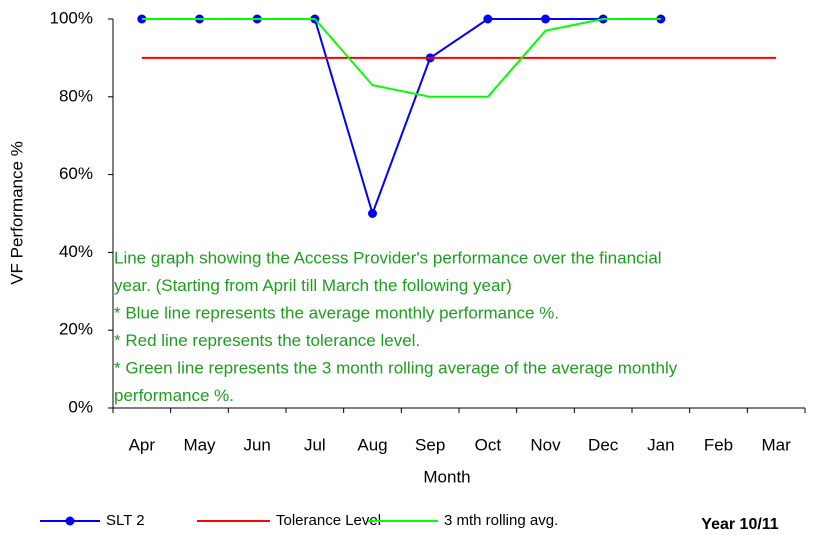 Image resolution: width=822 pixels, height=535 pixels. I want to click on x-tick-label: Jan, so click(660, 444).